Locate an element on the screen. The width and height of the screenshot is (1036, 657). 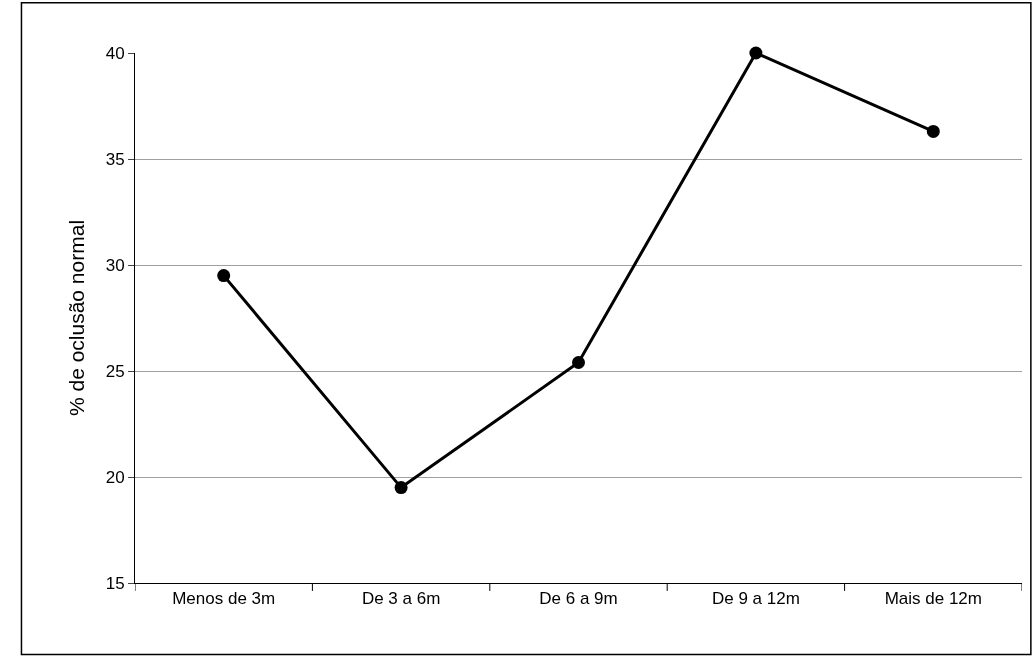
y-axis-title: % de oclusão normal is located at coordinates (76, 318).